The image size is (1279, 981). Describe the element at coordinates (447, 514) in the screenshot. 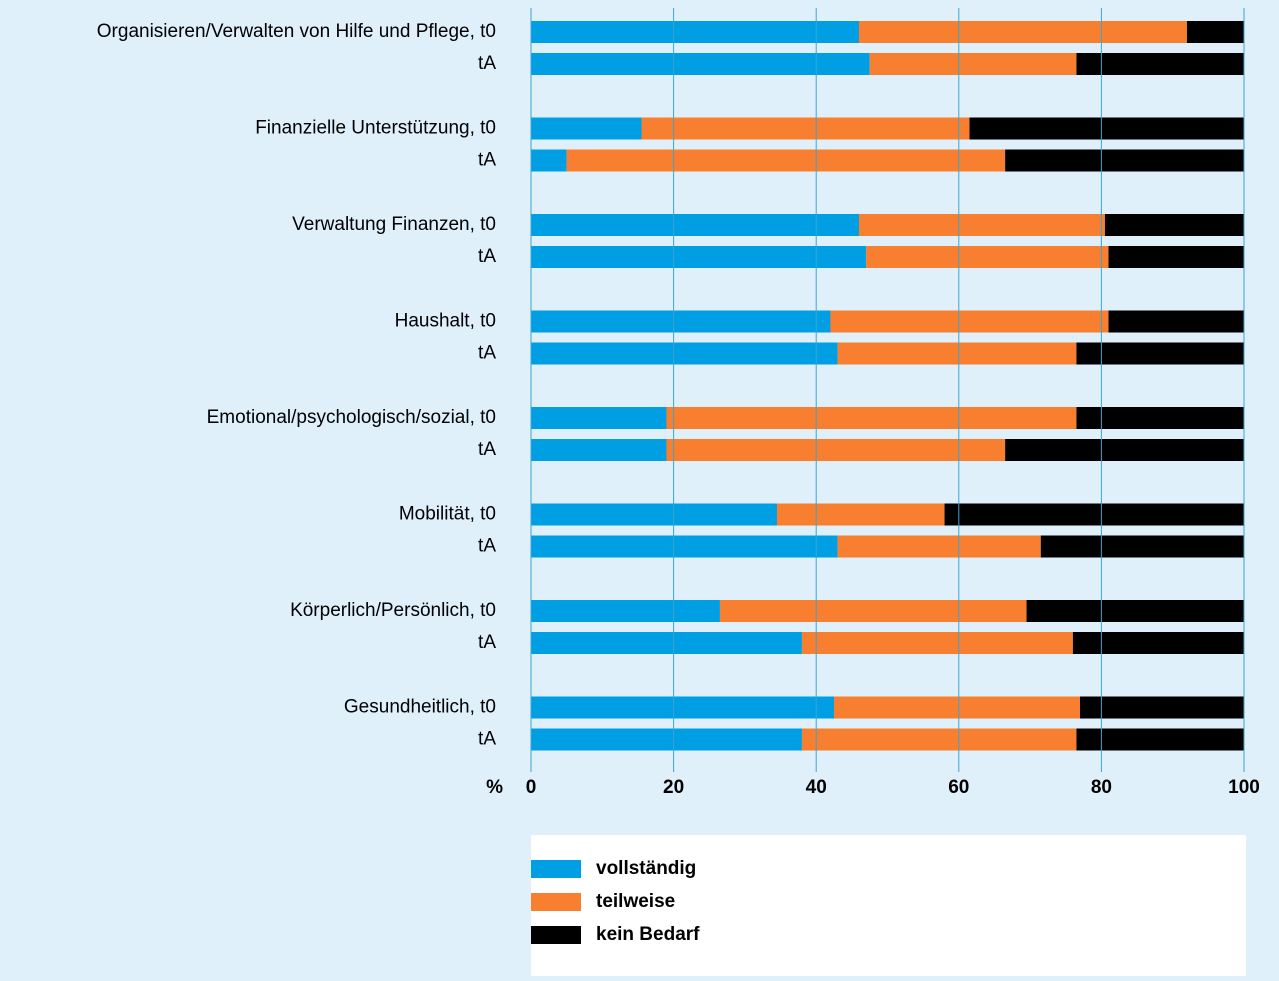

I see `y-tick-label: Mobilität, t0` at that location.